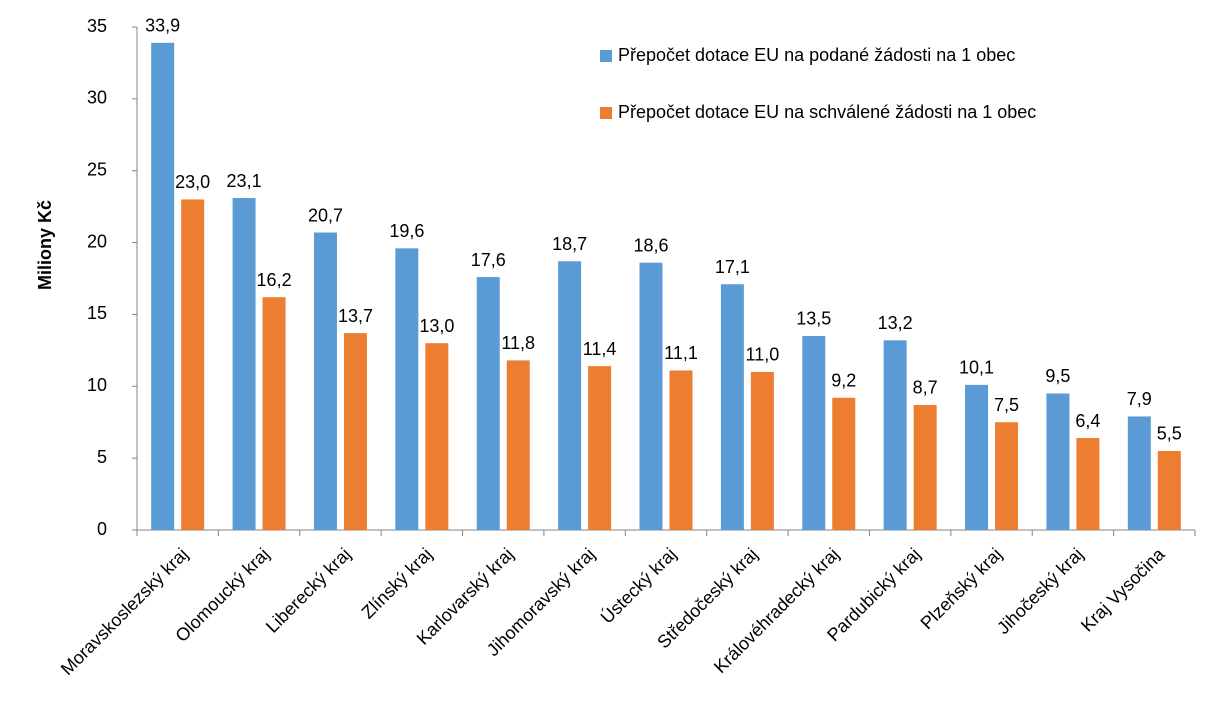 The image size is (1206, 724). Describe the element at coordinates (102, 457) in the screenshot. I see `y-tick-label: 5` at that location.